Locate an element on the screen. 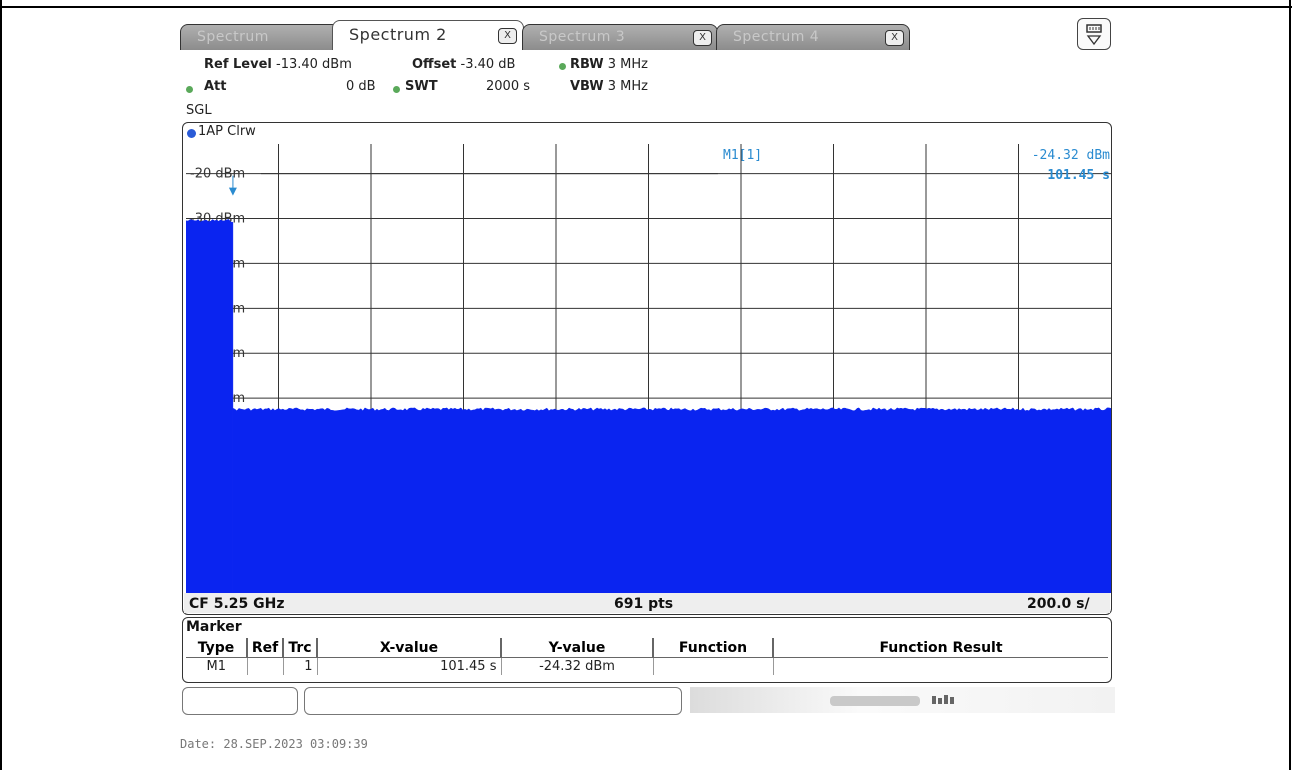  marker-m1 is located at coordinates (473, 184).